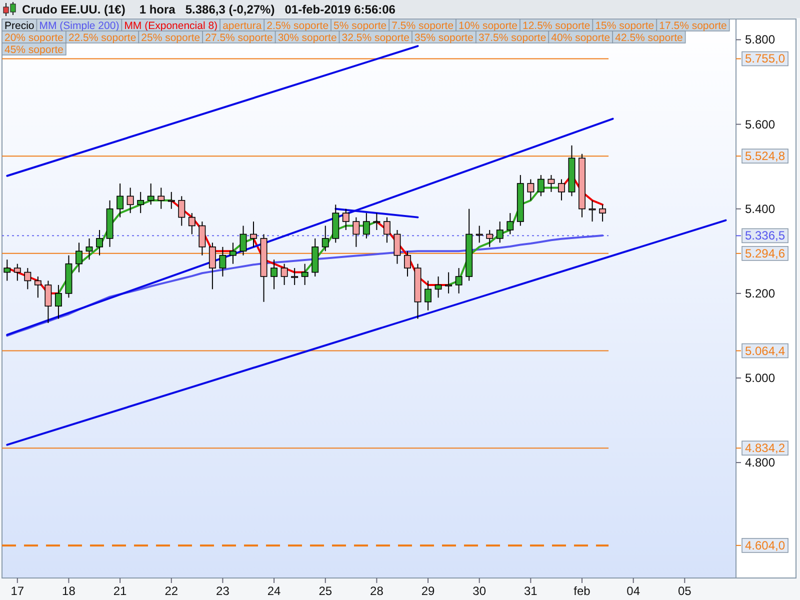 The image size is (800, 600). What do you see at coordinates (765, 448) in the screenshot?
I see `ref-line-label: 4.834,2` at bounding box center [765, 448].